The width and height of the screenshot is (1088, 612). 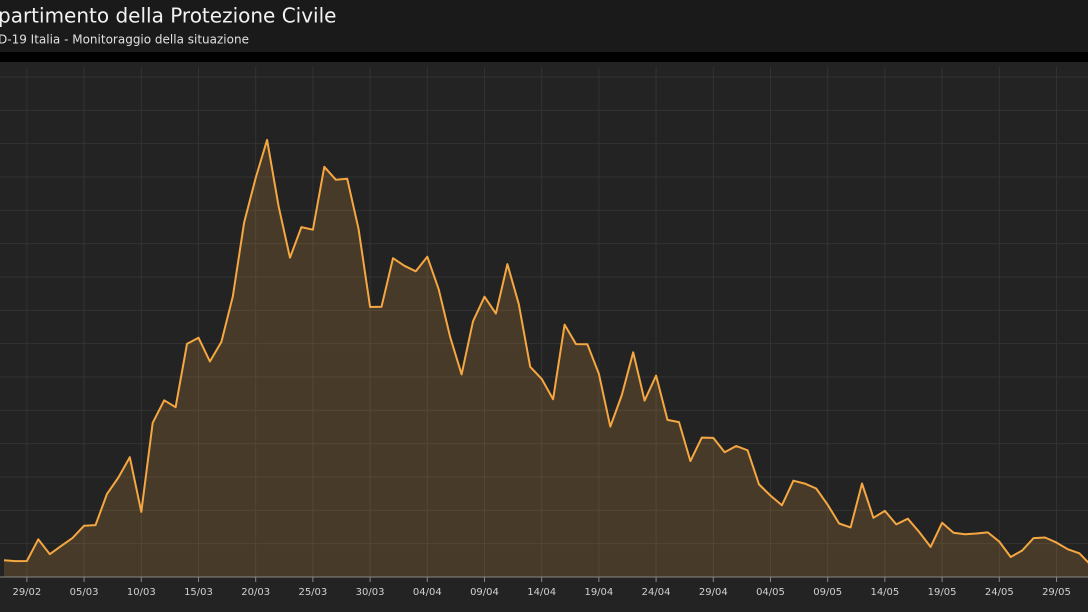 What do you see at coordinates (827, 592) in the screenshot?
I see `x-tick-label: 09/05` at bounding box center [827, 592].